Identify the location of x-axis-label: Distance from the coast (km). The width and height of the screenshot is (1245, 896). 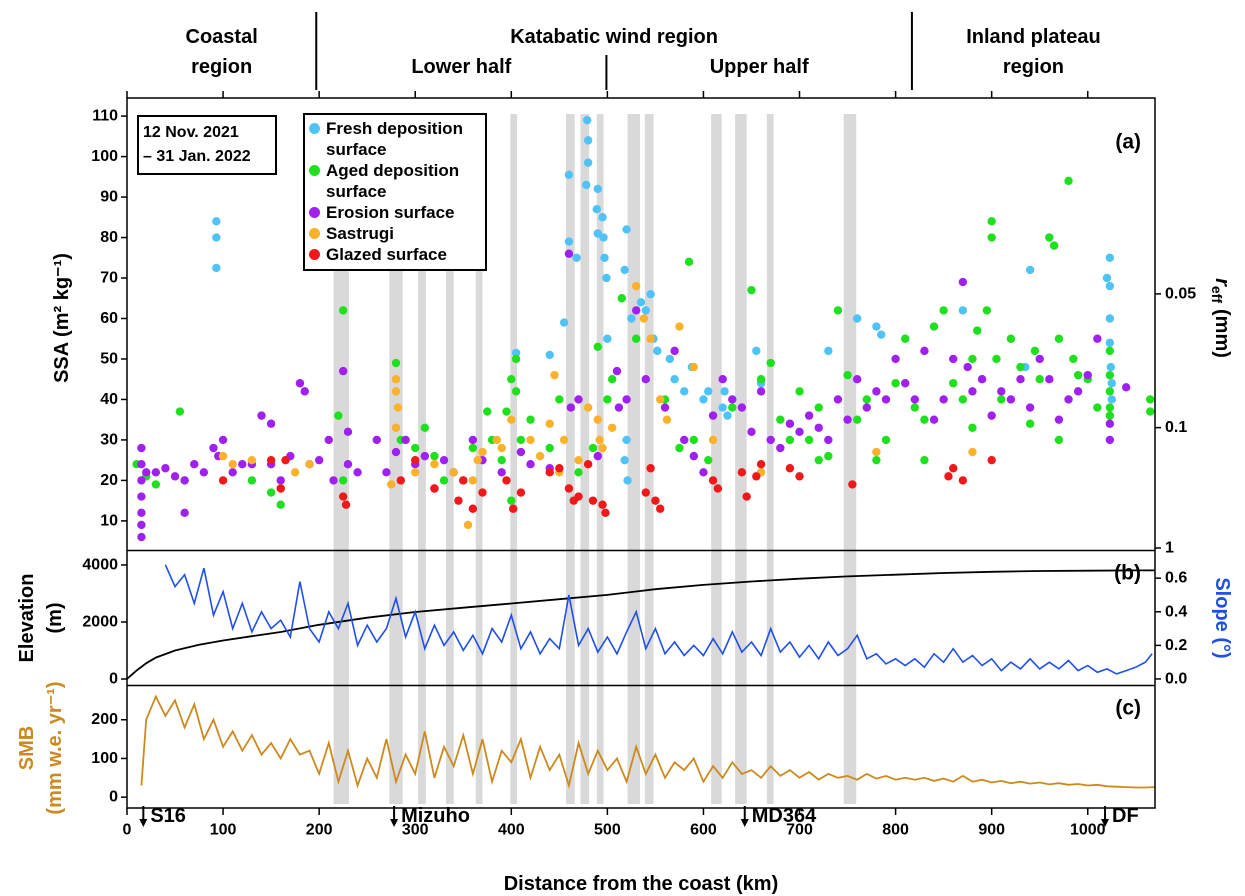
(641, 884).